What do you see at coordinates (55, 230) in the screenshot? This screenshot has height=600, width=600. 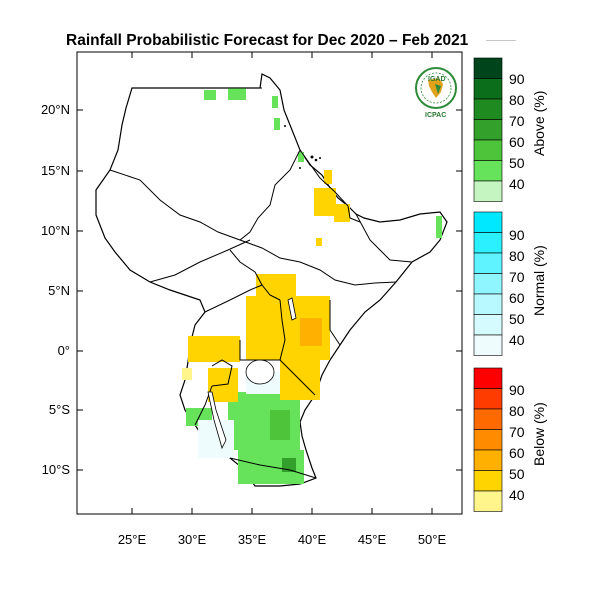 I see `lat-label-10n: 10°N` at bounding box center [55, 230].